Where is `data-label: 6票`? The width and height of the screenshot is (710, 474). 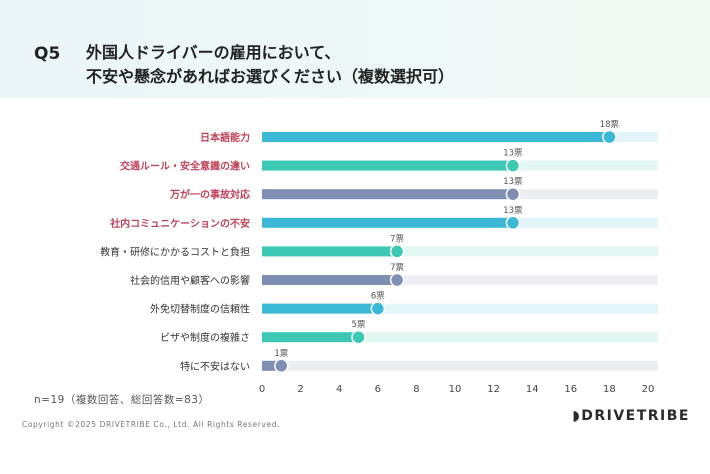 data-label: 6票 is located at coordinates (378, 297).